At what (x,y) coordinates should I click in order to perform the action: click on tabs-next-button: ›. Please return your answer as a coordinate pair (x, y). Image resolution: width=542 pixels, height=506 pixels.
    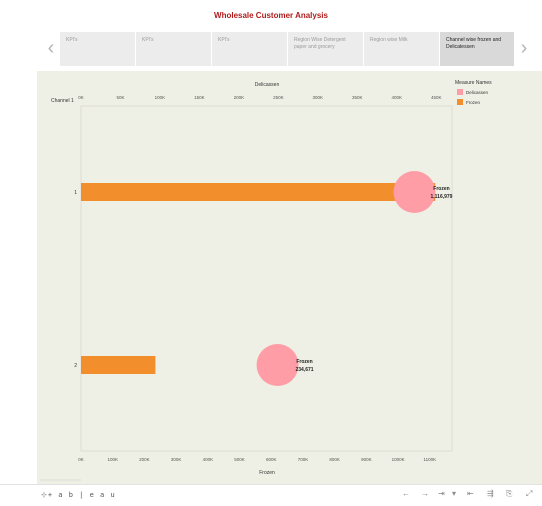
    Looking at the image, I should click on (524, 48).